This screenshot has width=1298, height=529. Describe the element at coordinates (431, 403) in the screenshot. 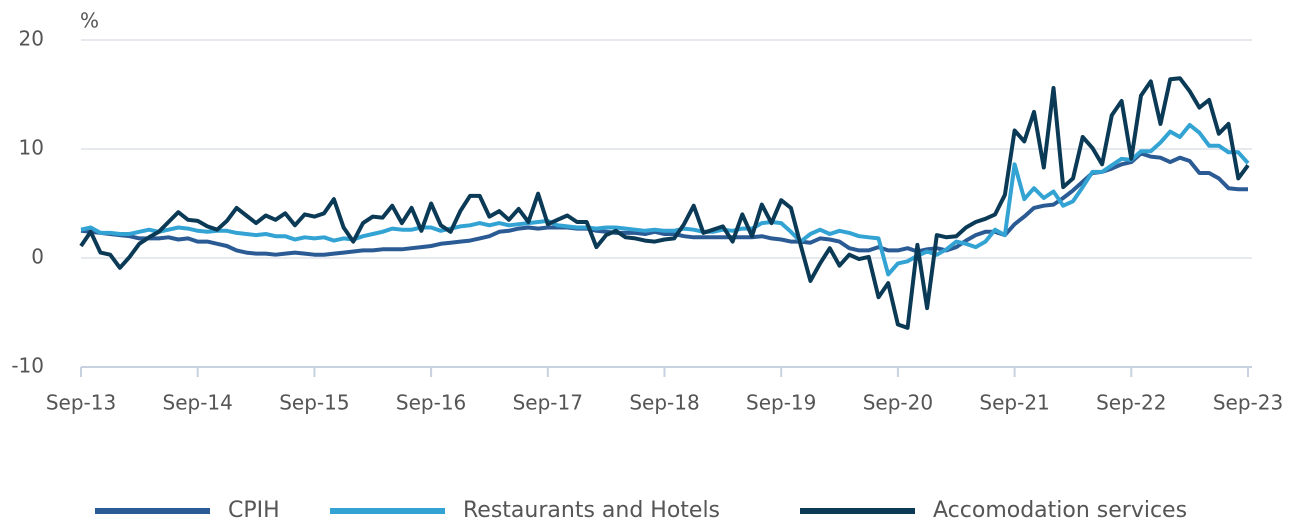

I see `x-tick-label: Sep-16` at that location.